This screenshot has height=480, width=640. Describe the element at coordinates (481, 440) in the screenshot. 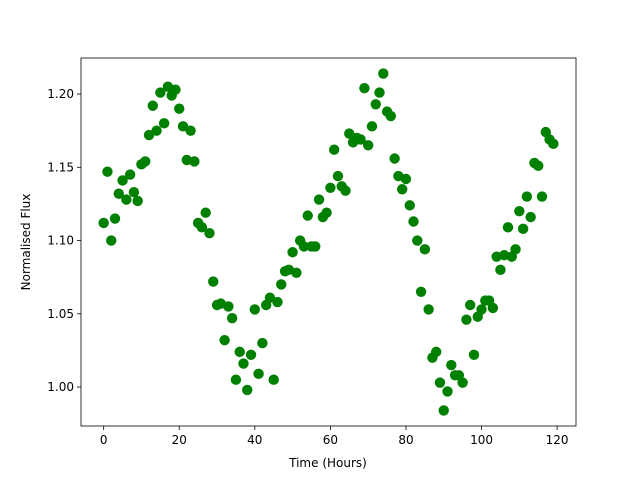

I see `x-tick-label: 100` at that location.